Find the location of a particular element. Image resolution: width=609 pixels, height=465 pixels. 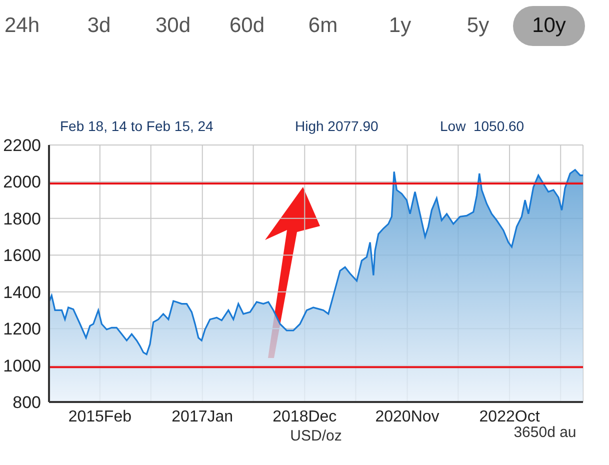

text: 1y is located at coordinates (400, 26).